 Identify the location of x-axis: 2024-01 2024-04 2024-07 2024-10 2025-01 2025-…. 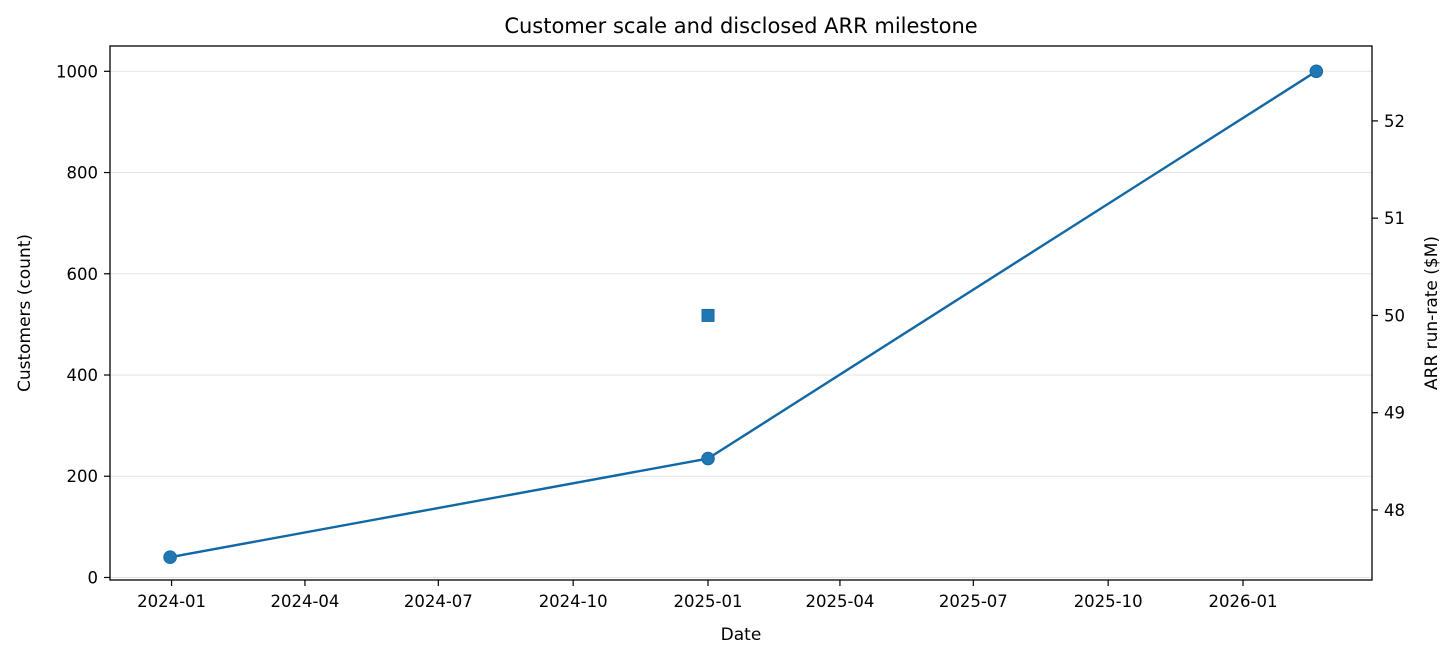
(707, 595).